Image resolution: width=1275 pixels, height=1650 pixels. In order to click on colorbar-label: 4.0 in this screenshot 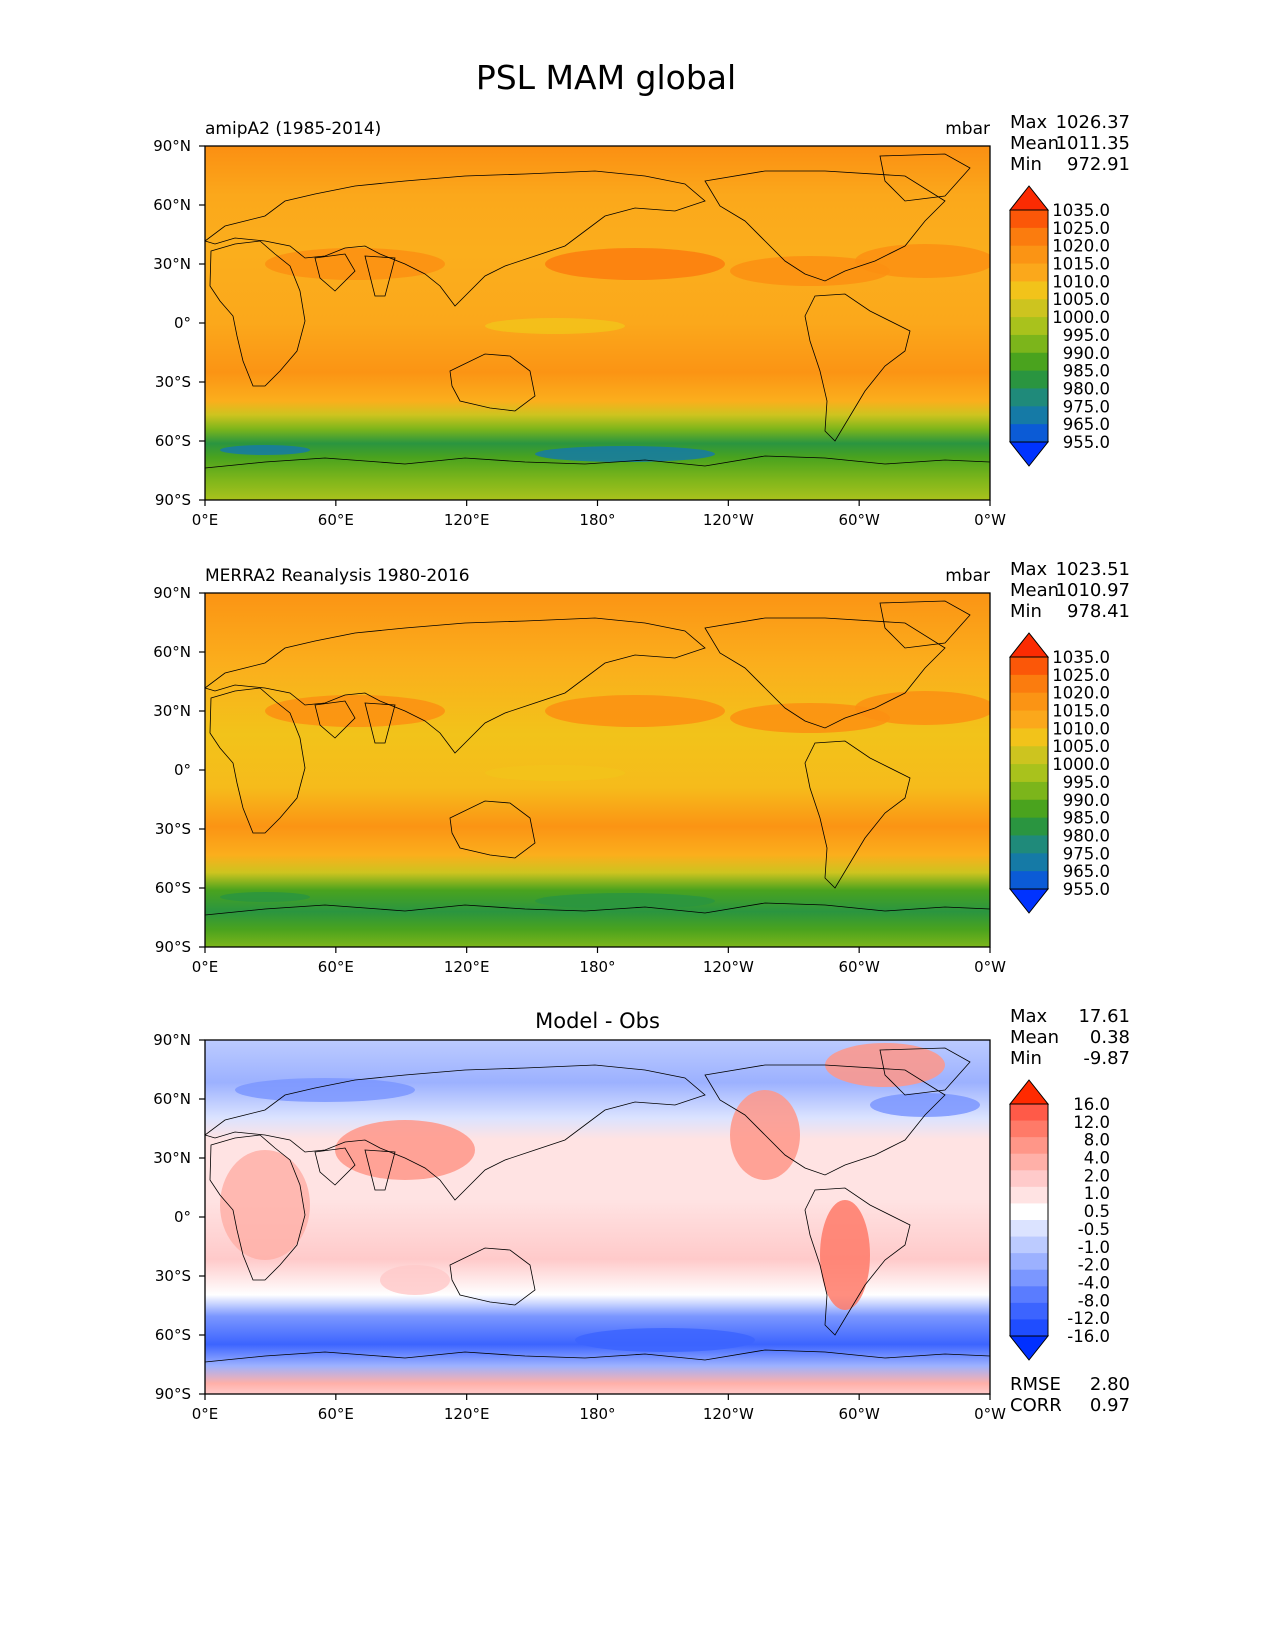, I will do `click(1097, 1158)`.